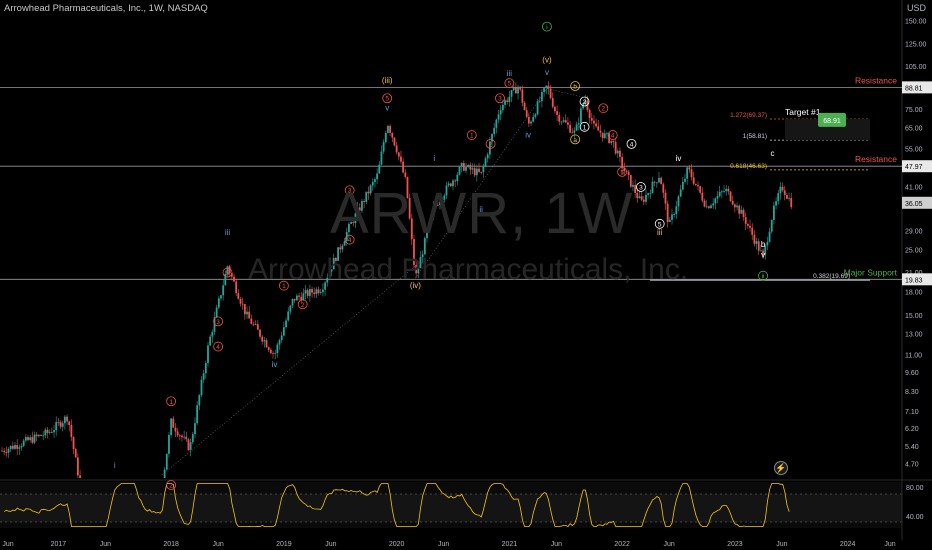  Describe the element at coordinates (735, 544) in the screenshot. I see `x-axis-tick: 2023` at that location.